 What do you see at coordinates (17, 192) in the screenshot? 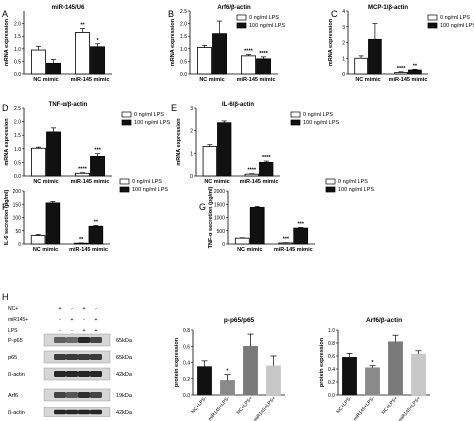
I see `y-tick-label: 200` at bounding box center [17, 192].